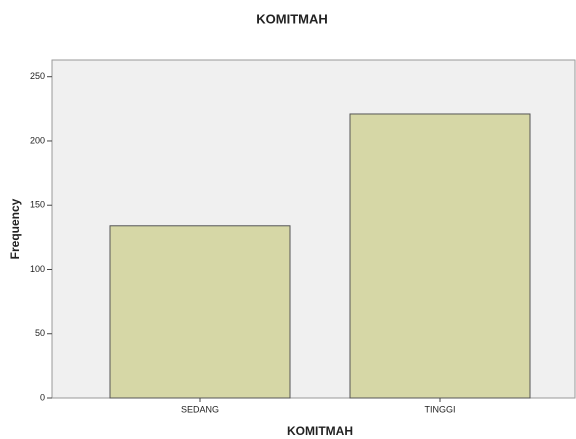  What do you see at coordinates (200, 409) in the screenshot?
I see `x-tick-label: SEDANG` at bounding box center [200, 409].